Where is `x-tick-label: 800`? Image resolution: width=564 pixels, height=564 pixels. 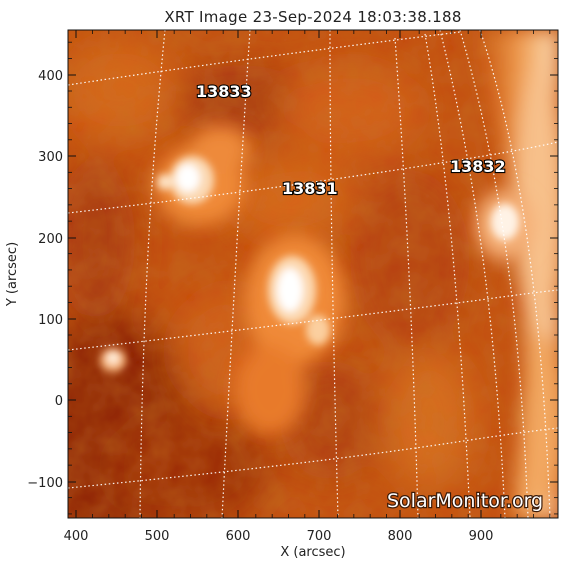 x-tick-label: 800 is located at coordinates (400, 536).